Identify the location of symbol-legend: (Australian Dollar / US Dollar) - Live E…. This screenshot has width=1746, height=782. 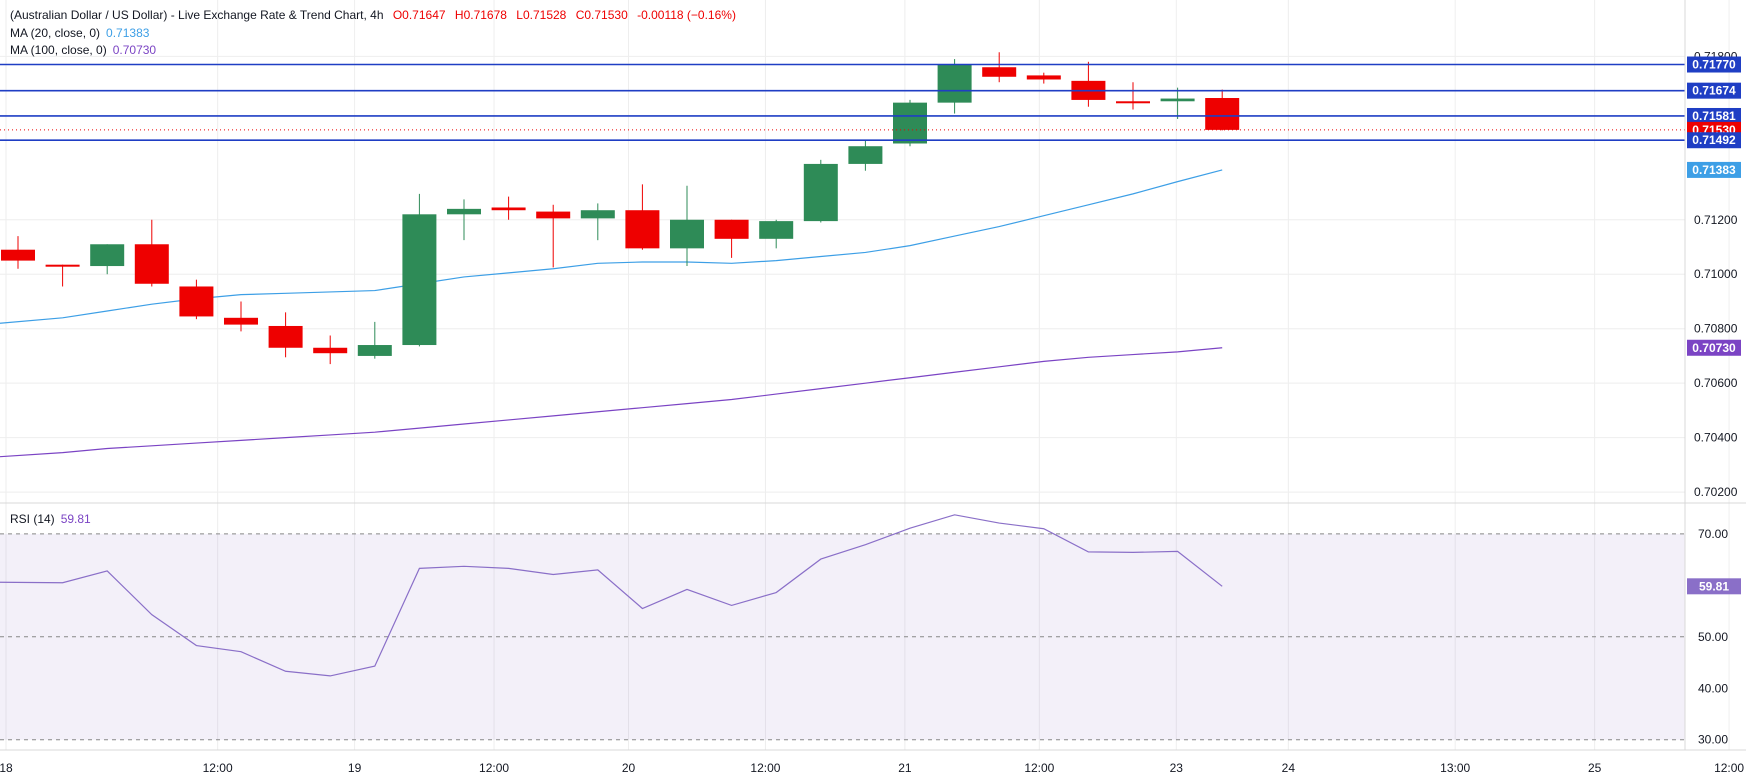
(376, 15).